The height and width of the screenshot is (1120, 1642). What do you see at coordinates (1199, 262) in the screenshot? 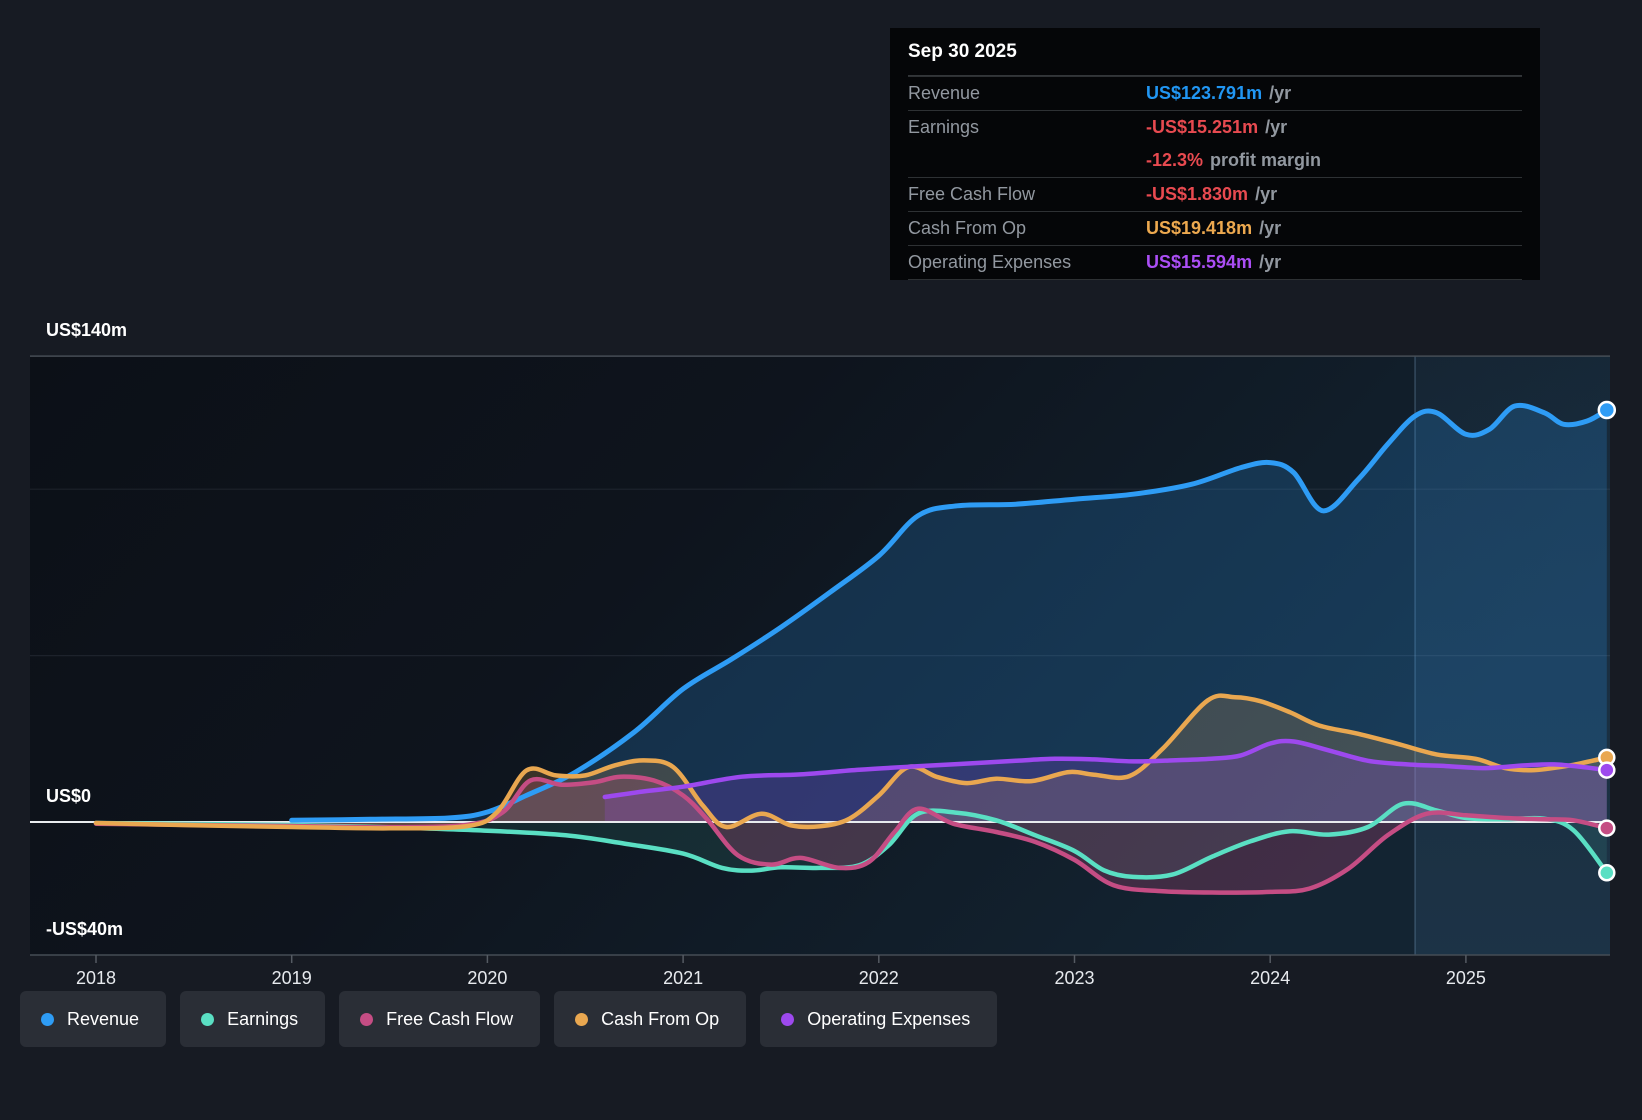
I see `tooltip-value: US$15.594m` at bounding box center [1199, 262].